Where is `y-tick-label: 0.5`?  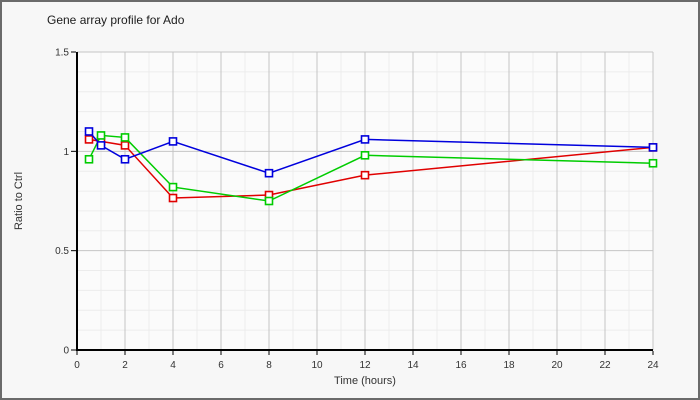
y-tick-label: 0.5 is located at coordinates (62, 251).